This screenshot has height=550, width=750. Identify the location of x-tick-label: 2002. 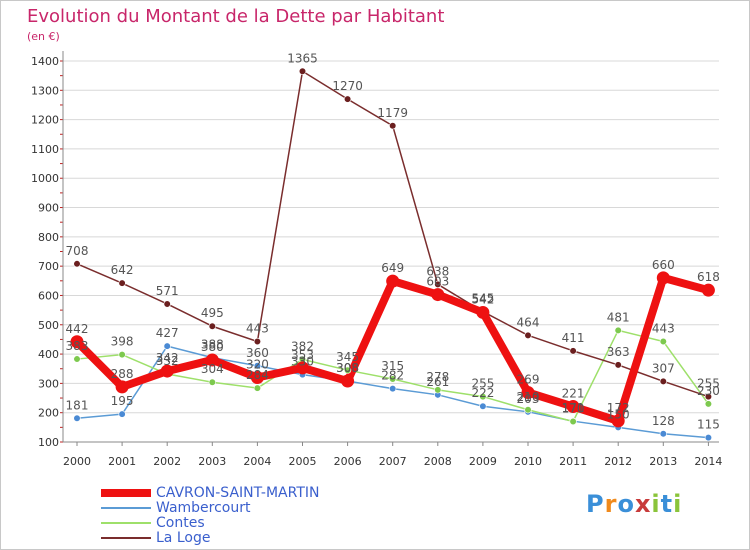
(167, 461).